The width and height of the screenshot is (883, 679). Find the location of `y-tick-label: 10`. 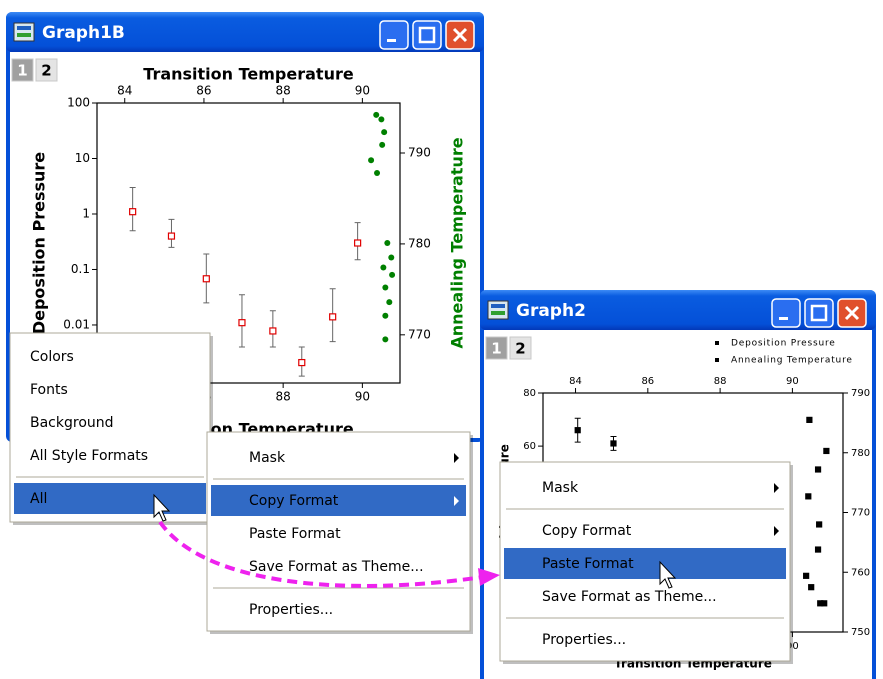

y-tick-label: 10 is located at coordinates (82, 158).